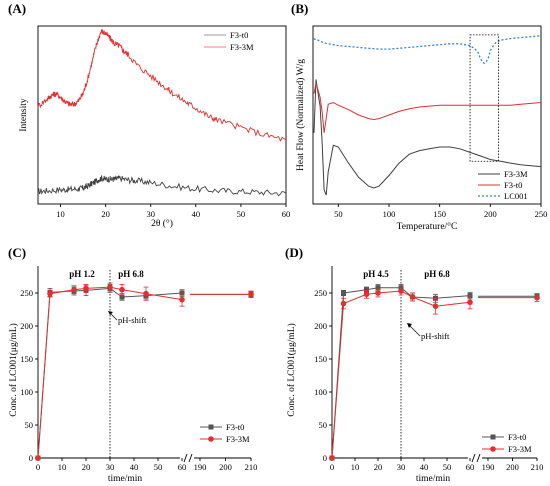  I want to click on panel-b-y-axis-label: Heat Flow (Normalized) W/g, so click(300, 115).